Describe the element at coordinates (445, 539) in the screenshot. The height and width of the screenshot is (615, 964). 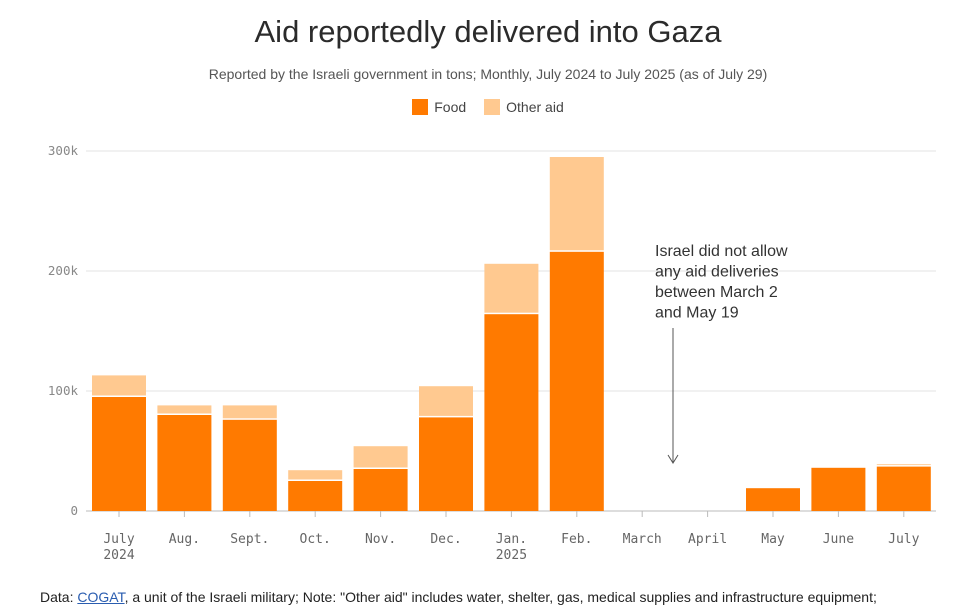
I see `x-tick-label: Dec.` at that location.